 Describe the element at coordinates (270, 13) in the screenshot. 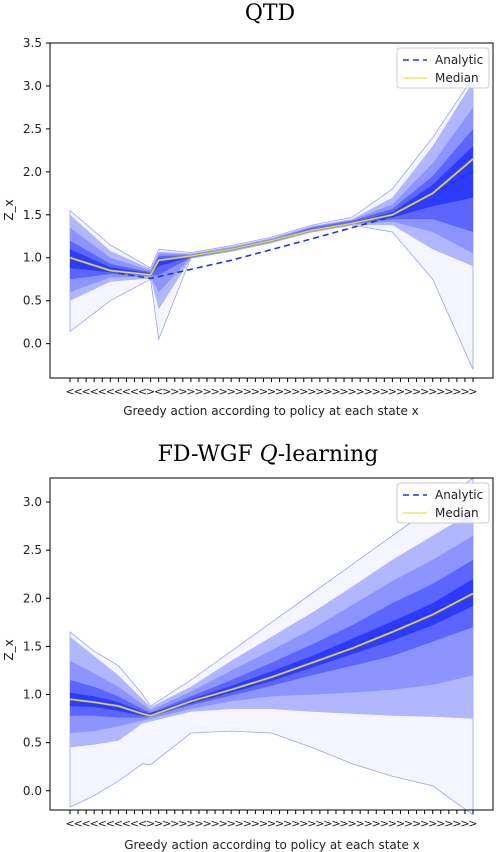

I see `chart-1-title: QTD` at that location.